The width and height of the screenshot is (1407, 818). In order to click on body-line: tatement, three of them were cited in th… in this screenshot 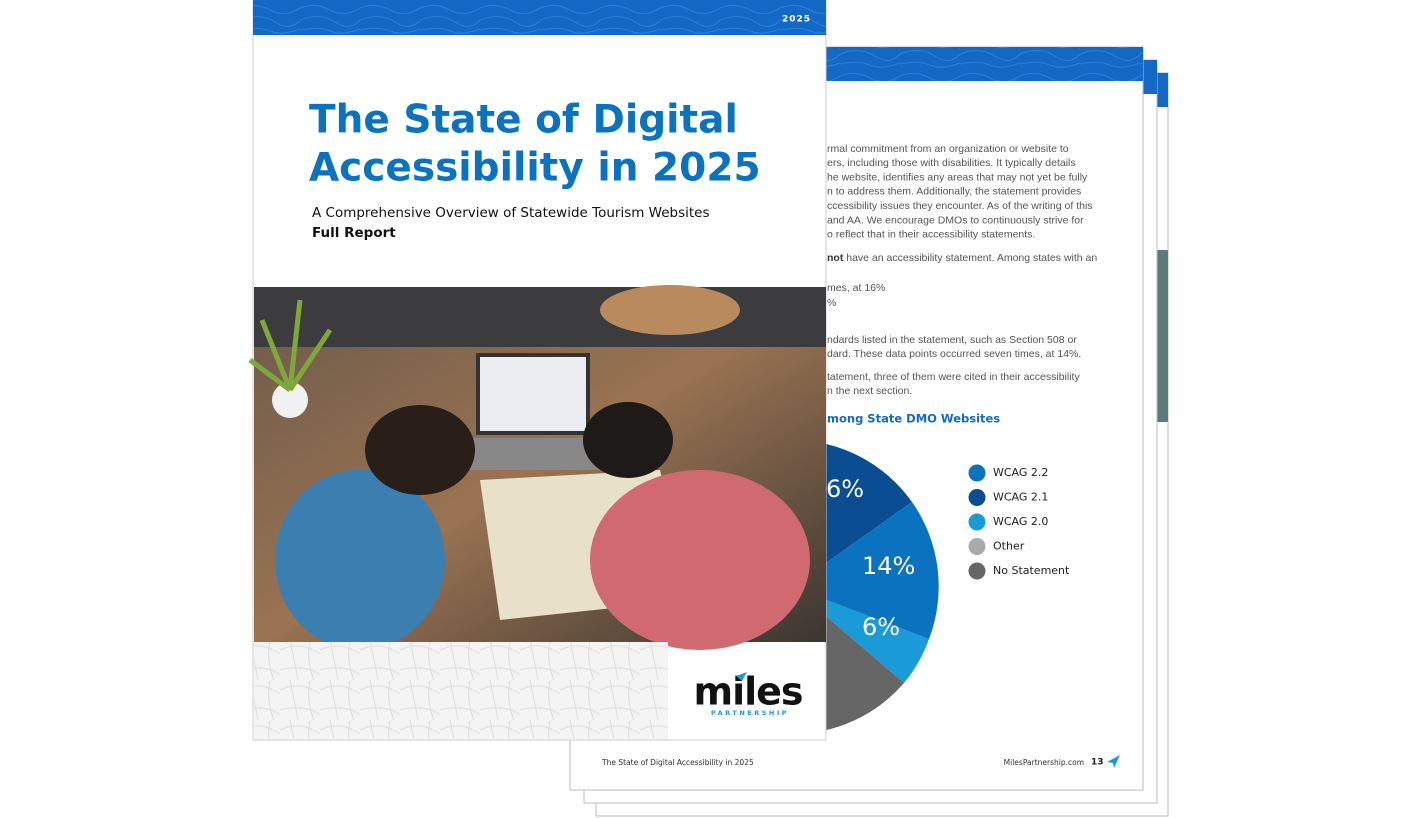, I will do `click(953, 377)`.